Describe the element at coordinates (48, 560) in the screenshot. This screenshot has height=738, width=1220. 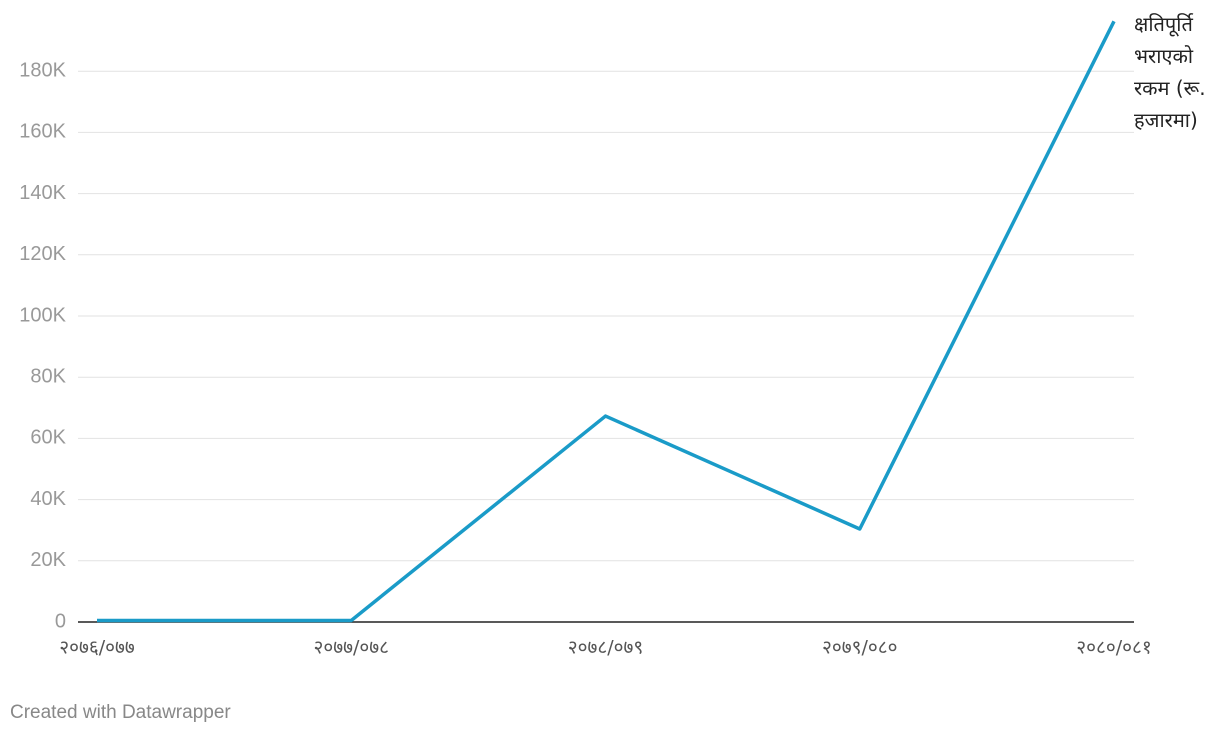
I see `y-tick-label: 20K` at that location.